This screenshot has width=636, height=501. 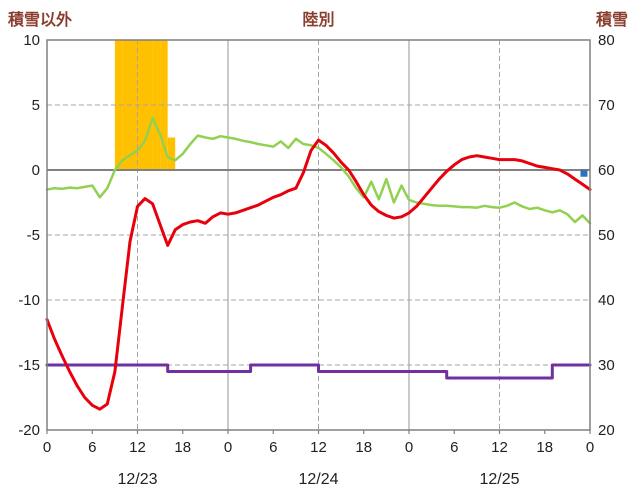 What do you see at coordinates (29, 430) in the screenshot?
I see `y-left-tick-label: -20` at bounding box center [29, 430].